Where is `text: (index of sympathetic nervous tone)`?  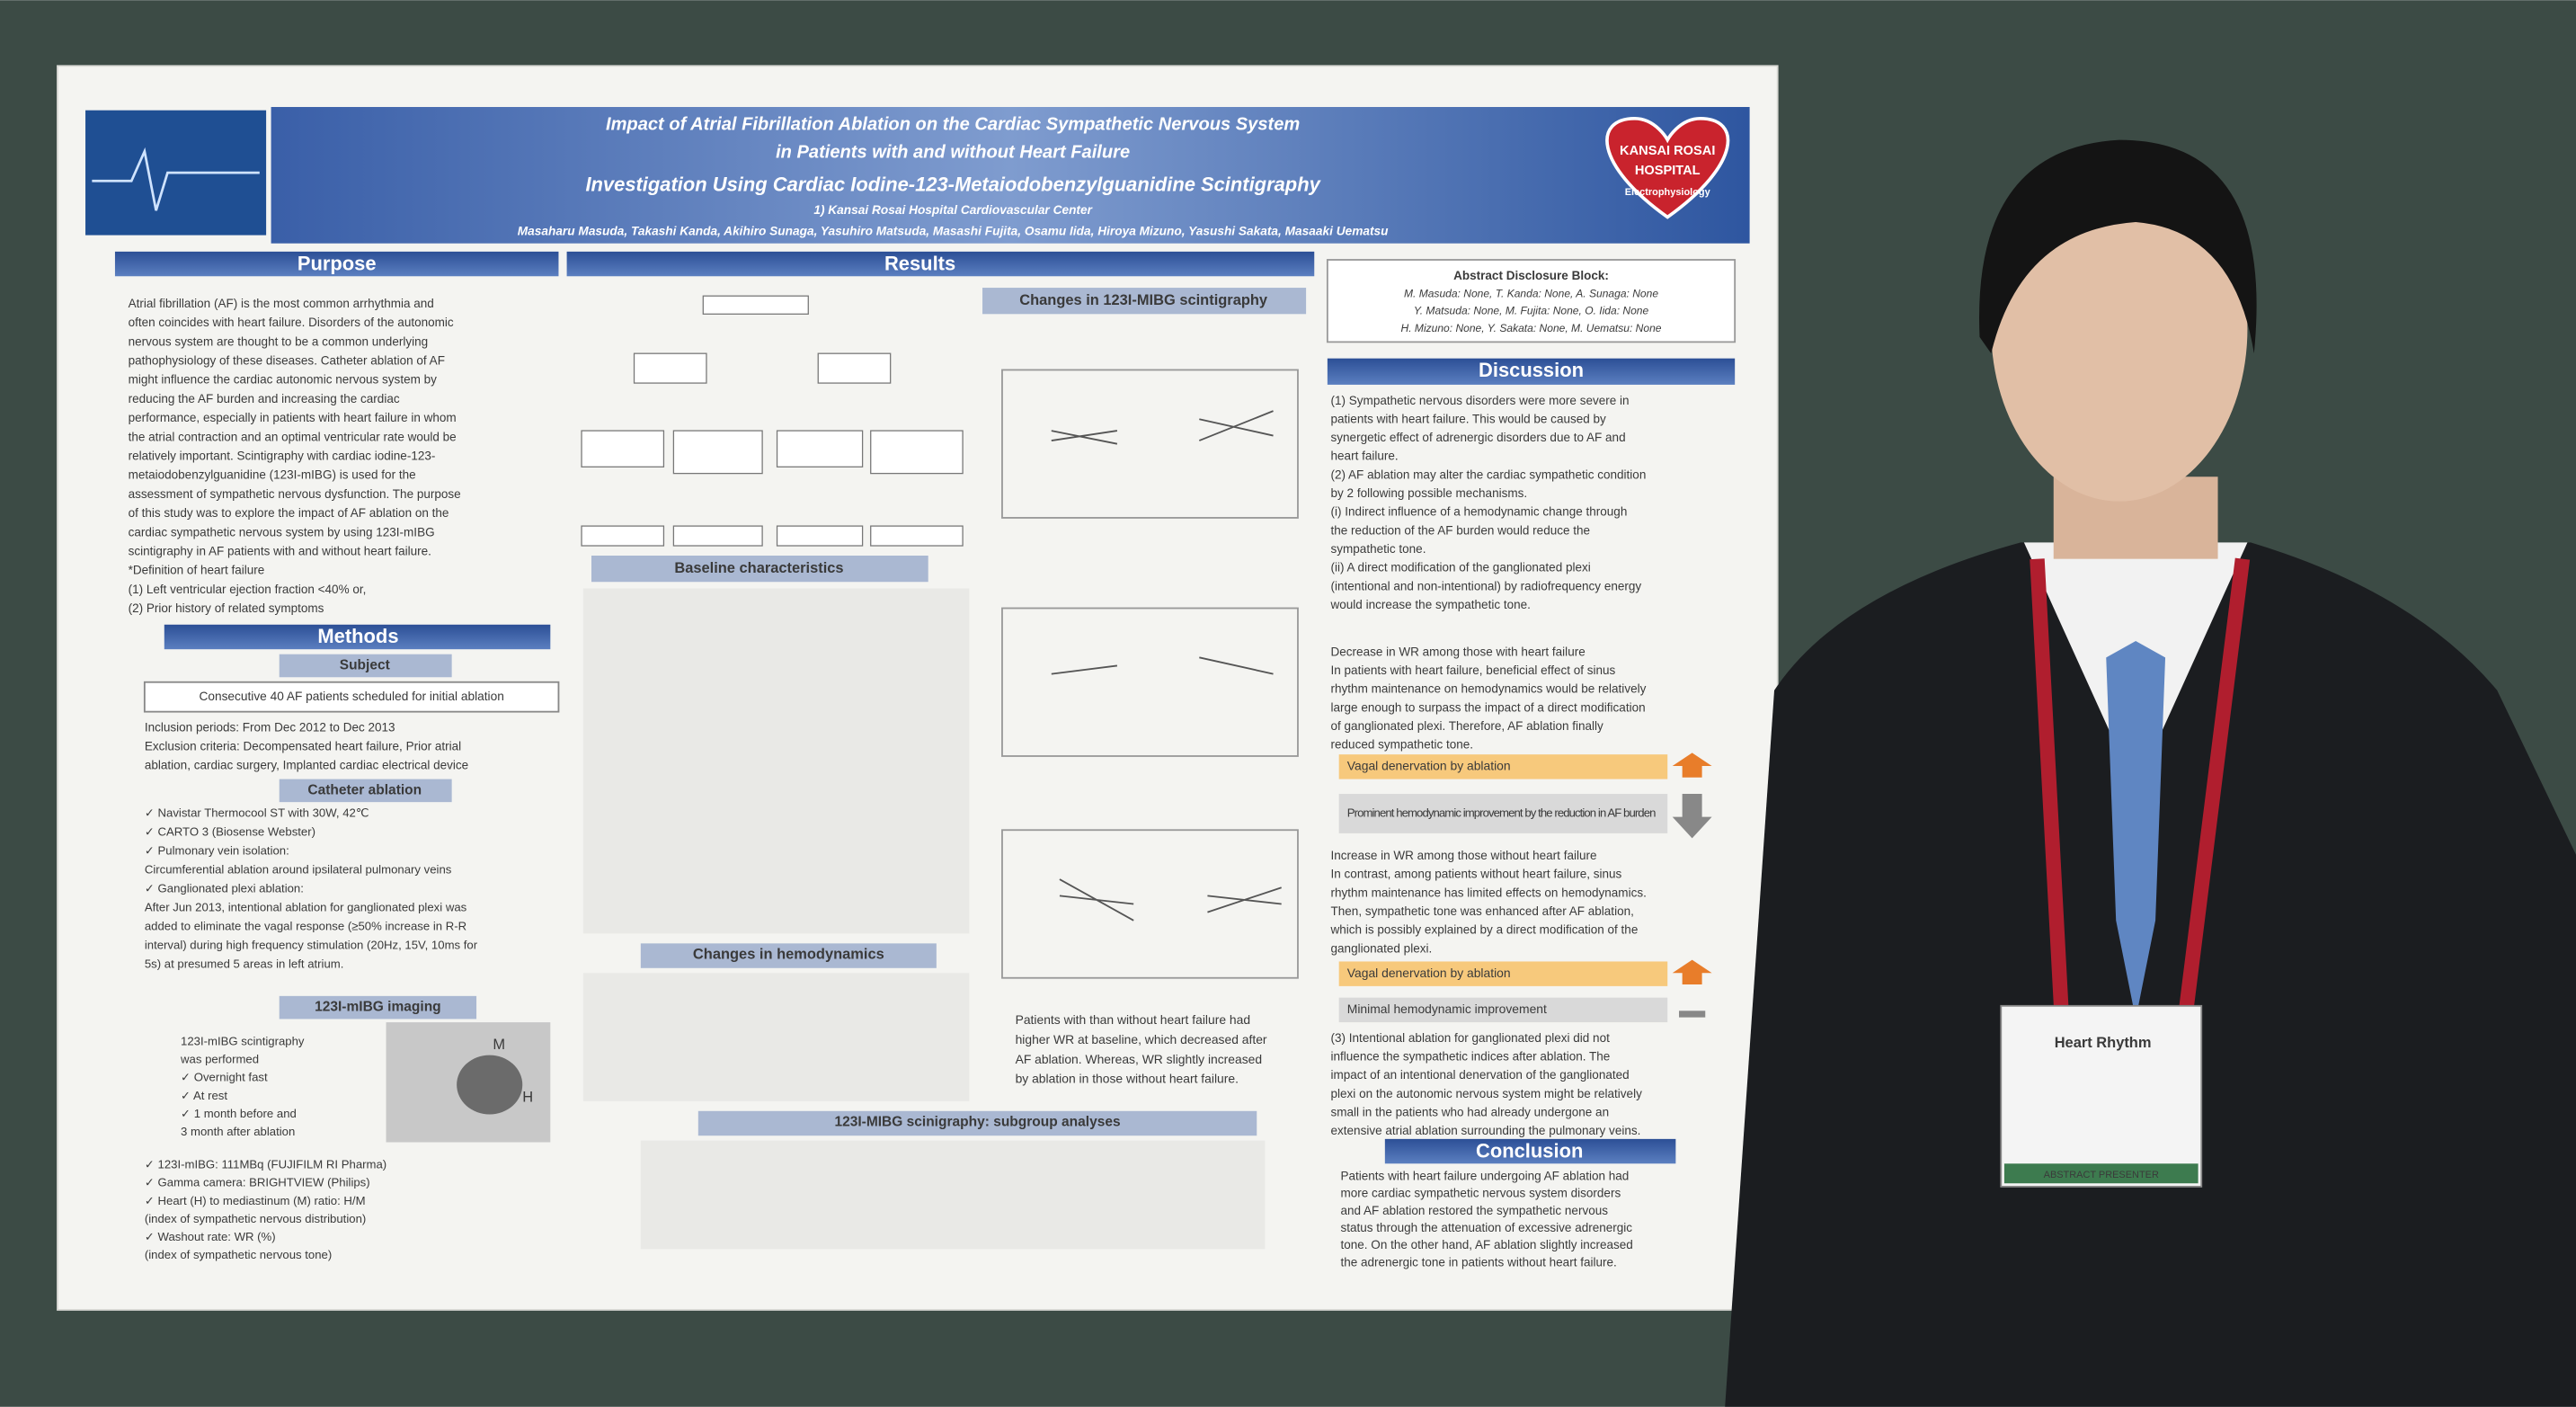
text: (index of sympathetic nervous tone) is located at coordinates (238, 1255).